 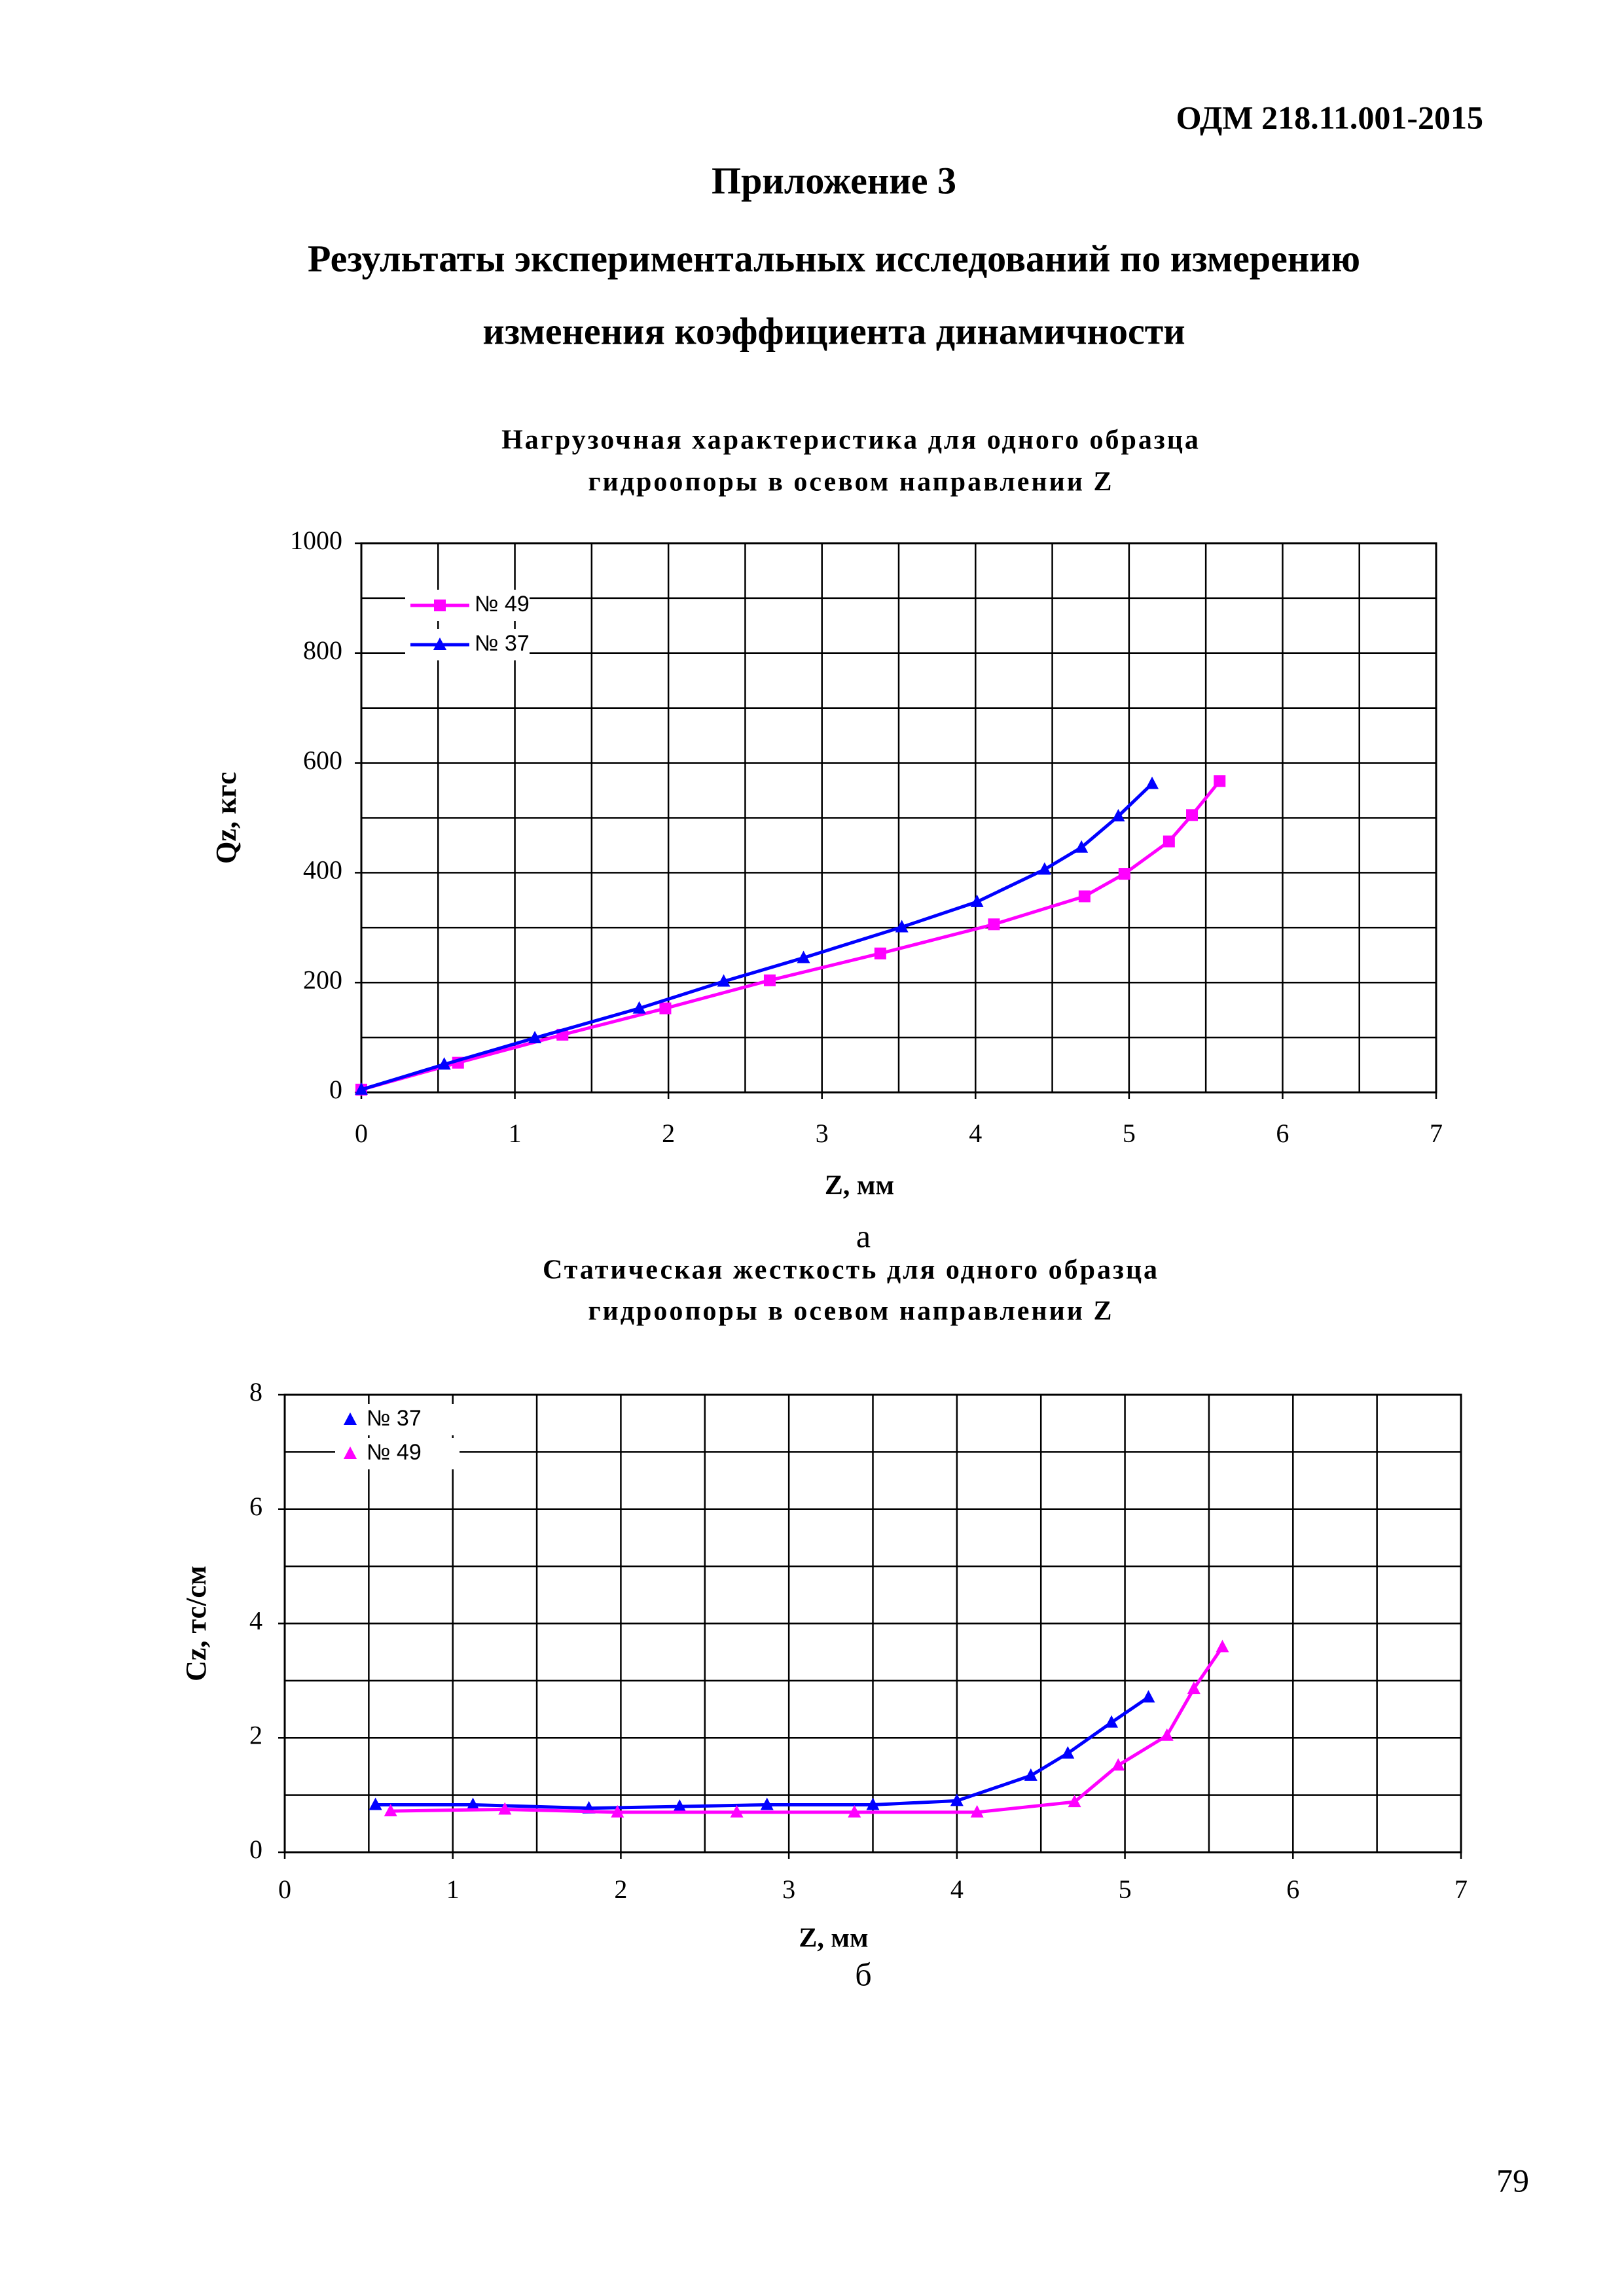 I want to click on y-axis-label: Cz, тс/см, so click(x=196, y=1623).